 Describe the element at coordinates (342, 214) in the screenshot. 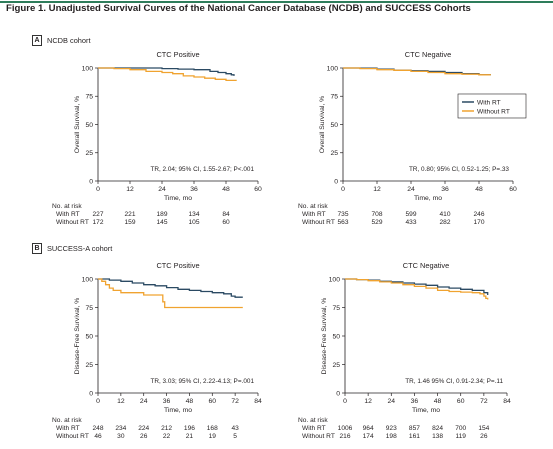

I see `risk-value: 735` at that location.